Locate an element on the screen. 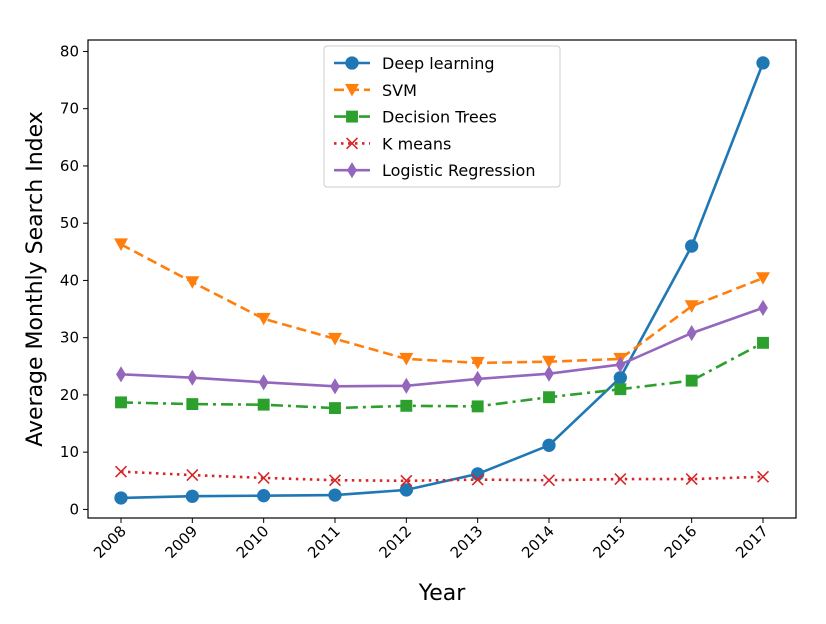 This screenshot has height=624, width=826. y-tick-label: 80 is located at coordinates (69, 51).